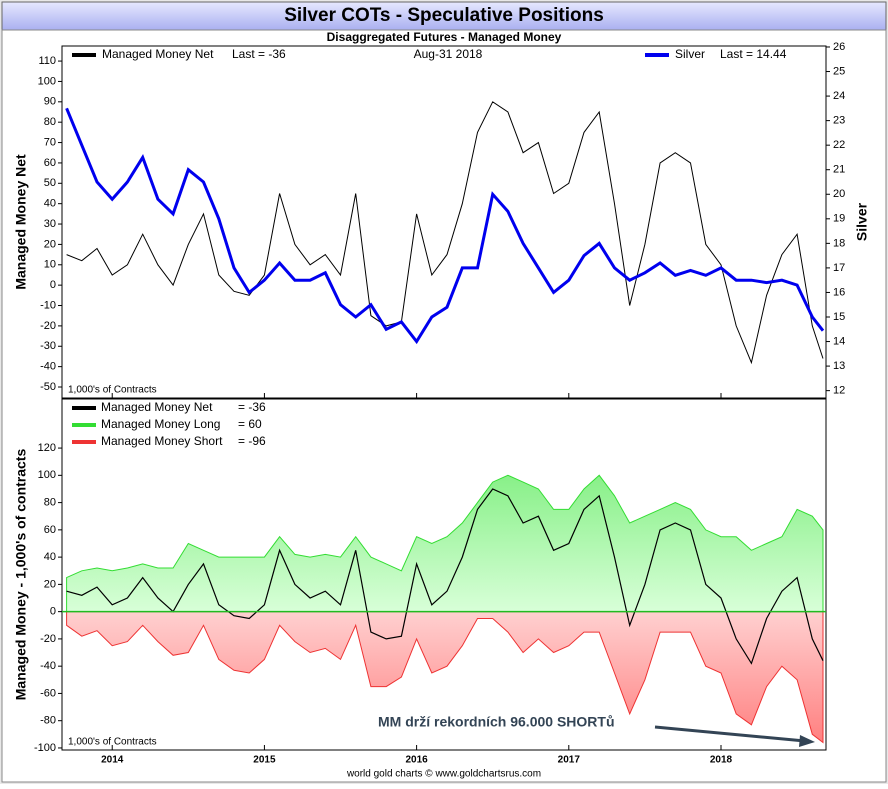  What do you see at coordinates (444, 37) in the screenshot?
I see `subtitle: Disaggregated Futures - Managed Money` at bounding box center [444, 37].